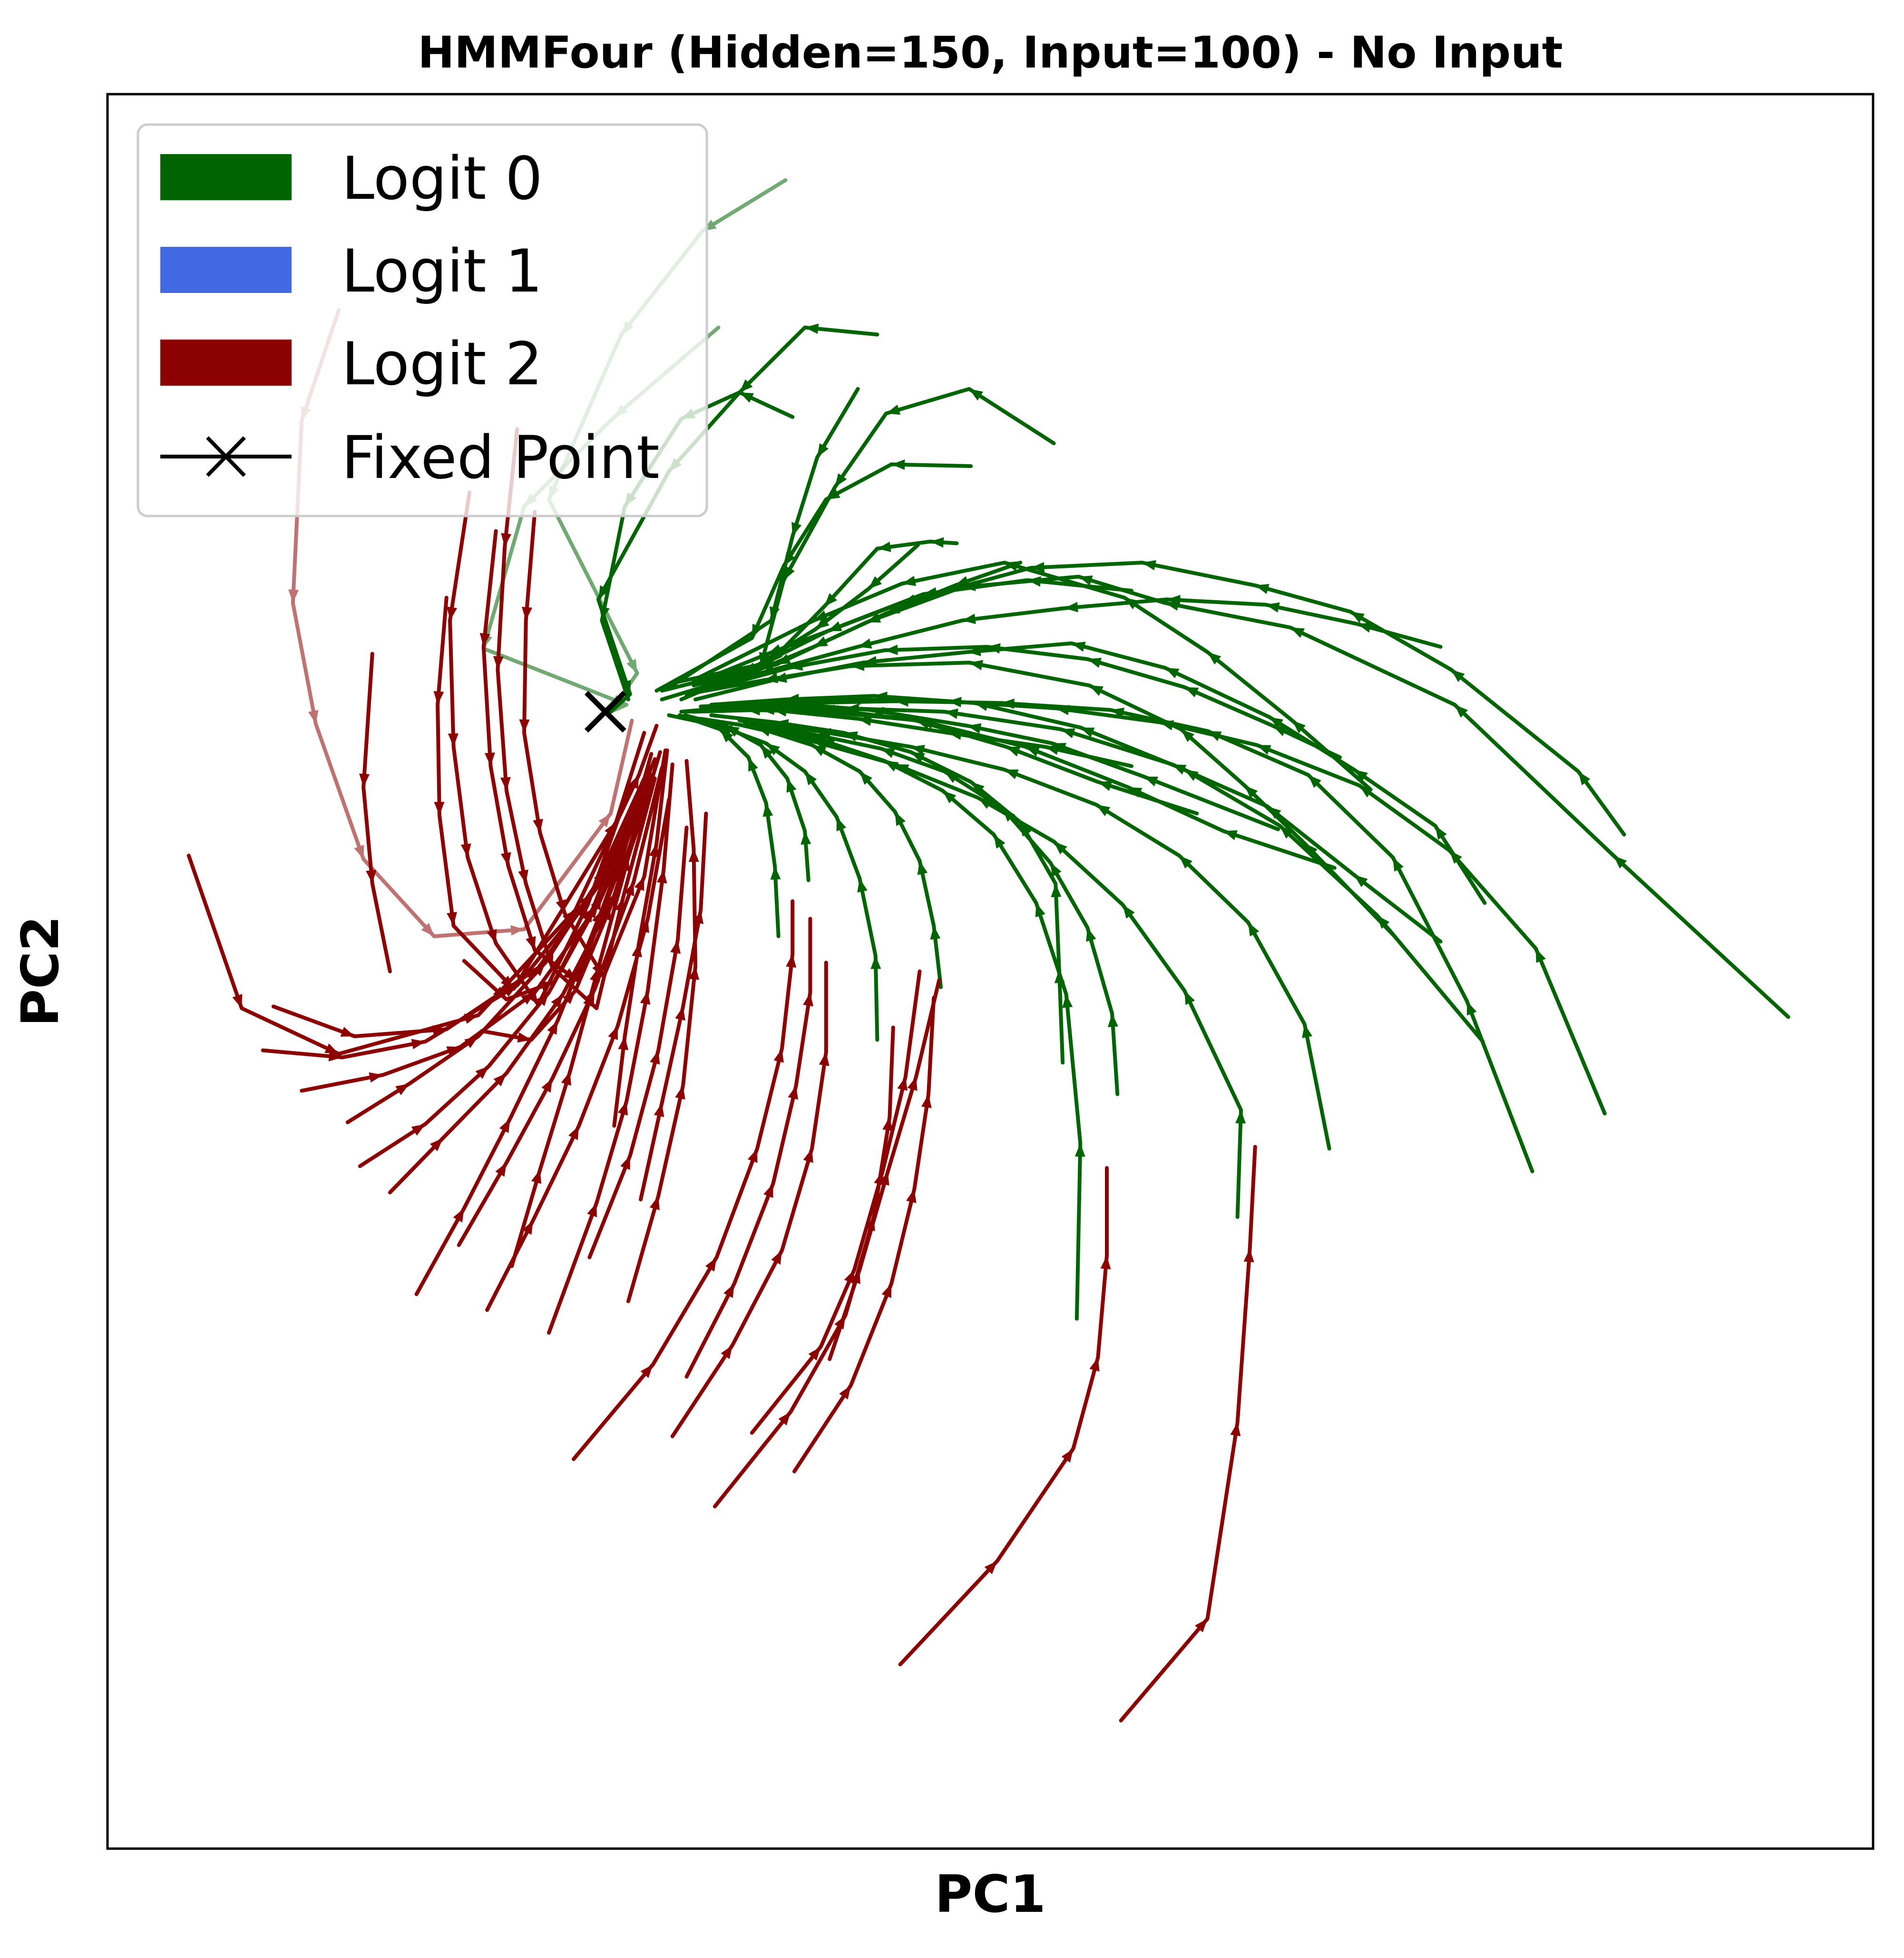 Image resolution: width=1904 pixels, height=1958 pixels. Describe the element at coordinates (351, 271) in the screenshot. I see `legend-entry-logit-1: Logit 1` at that location.